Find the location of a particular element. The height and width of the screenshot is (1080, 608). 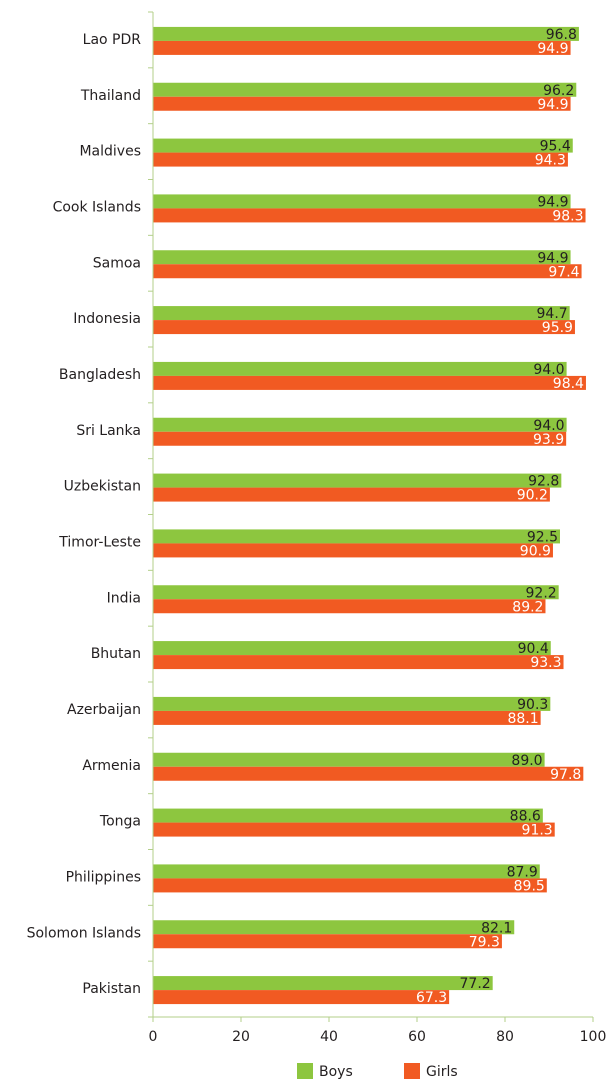

value-label: 92.8 is located at coordinates (543, 482).